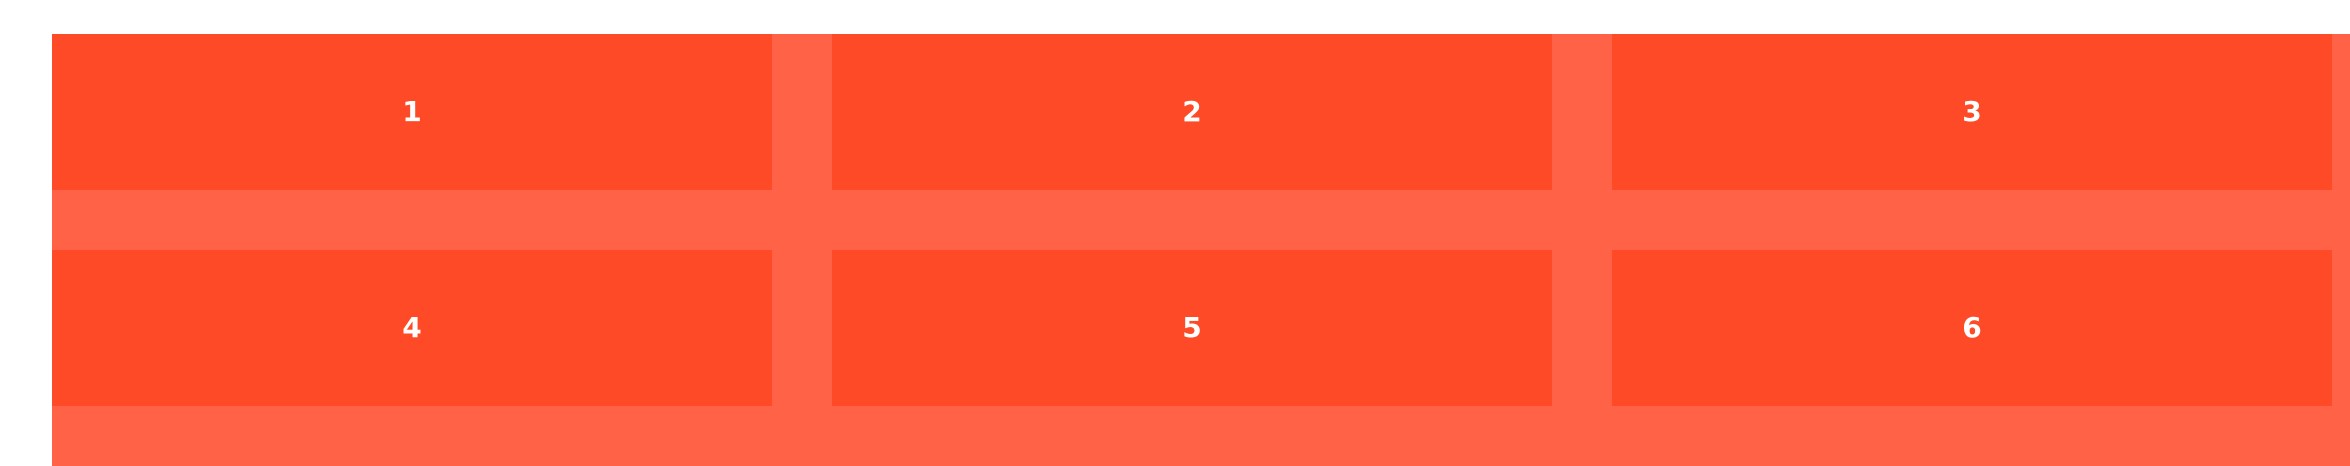  I want to click on grid-cell-1: 1, so click(412, 112).